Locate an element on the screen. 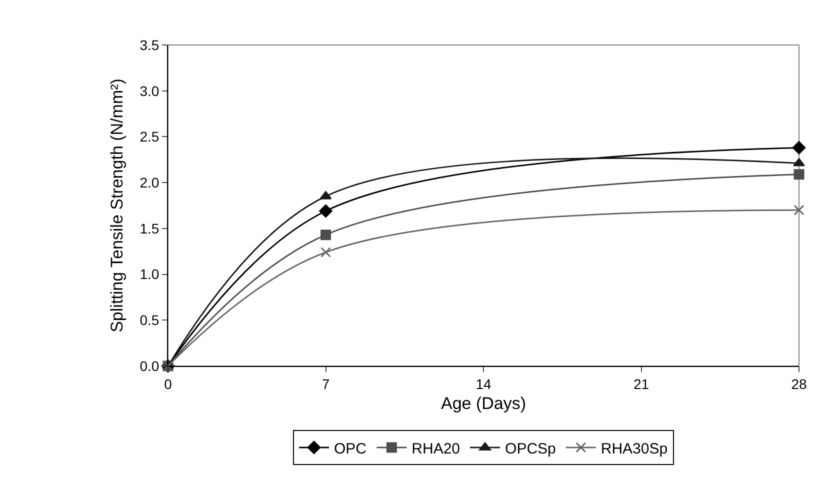 The height and width of the screenshot is (478, 818). y-tick-label: 2.0 is located at coordinates (150, 182).